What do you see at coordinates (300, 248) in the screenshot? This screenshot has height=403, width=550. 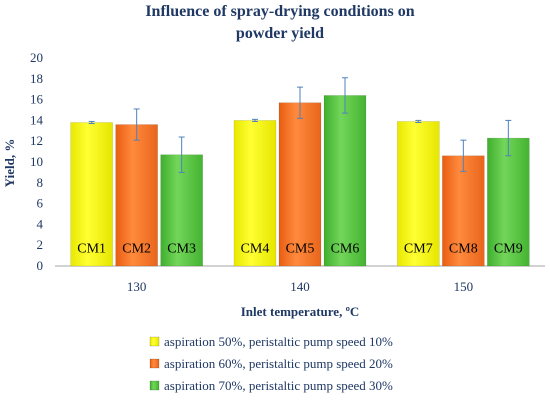 I see `bar-label: CM5` at bounding box center [300, 248].